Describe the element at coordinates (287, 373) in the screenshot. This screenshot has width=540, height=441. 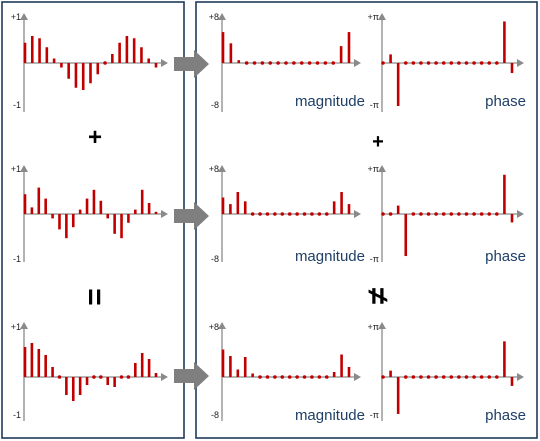
I see `magnitude-plot-3: +8 -8 magnitude` at that location.